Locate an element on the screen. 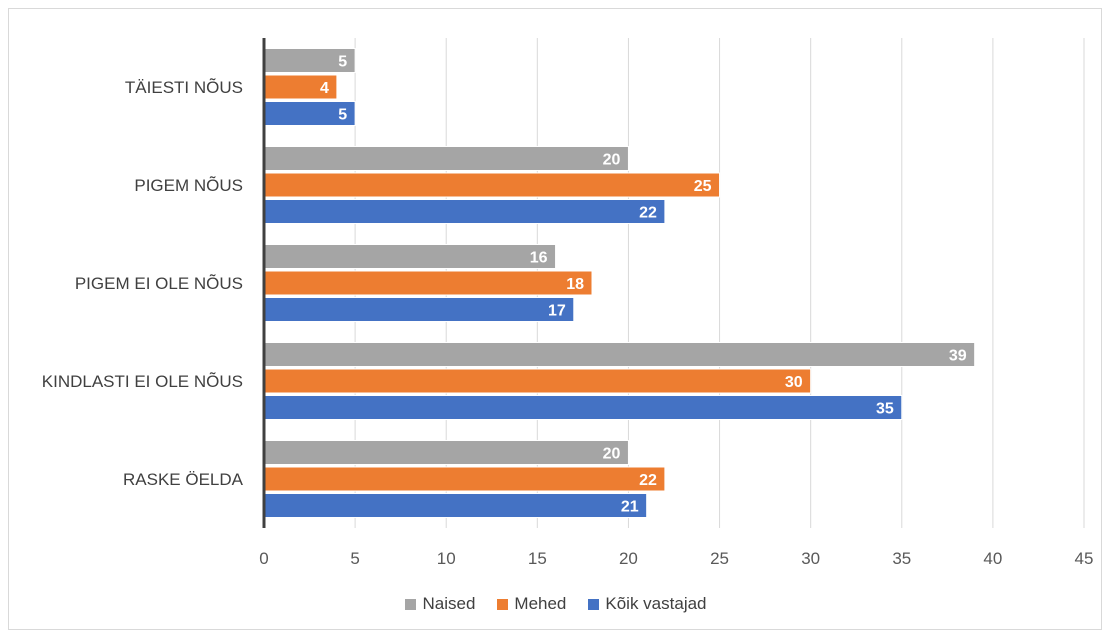 This screenshot has width=1112, height=637. x-tick-label: 10 is located at coordinates (446, 558).